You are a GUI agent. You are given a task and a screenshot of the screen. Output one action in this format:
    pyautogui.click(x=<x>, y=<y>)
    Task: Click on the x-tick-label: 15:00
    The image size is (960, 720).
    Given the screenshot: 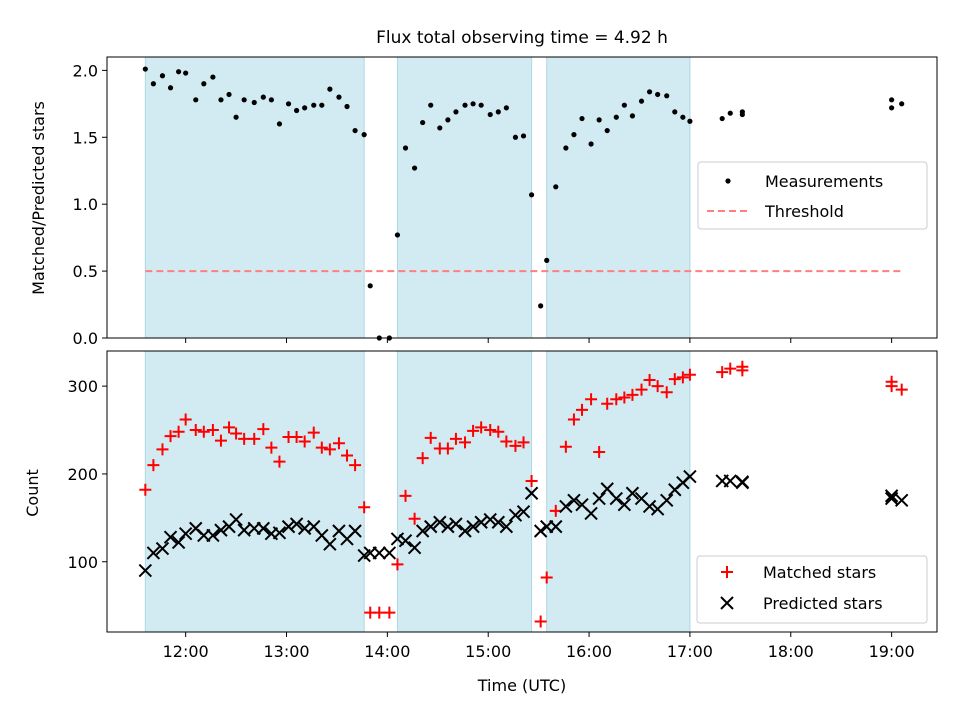 What is the action you would take?
    pyautogui.click(x=488, y=651)
    